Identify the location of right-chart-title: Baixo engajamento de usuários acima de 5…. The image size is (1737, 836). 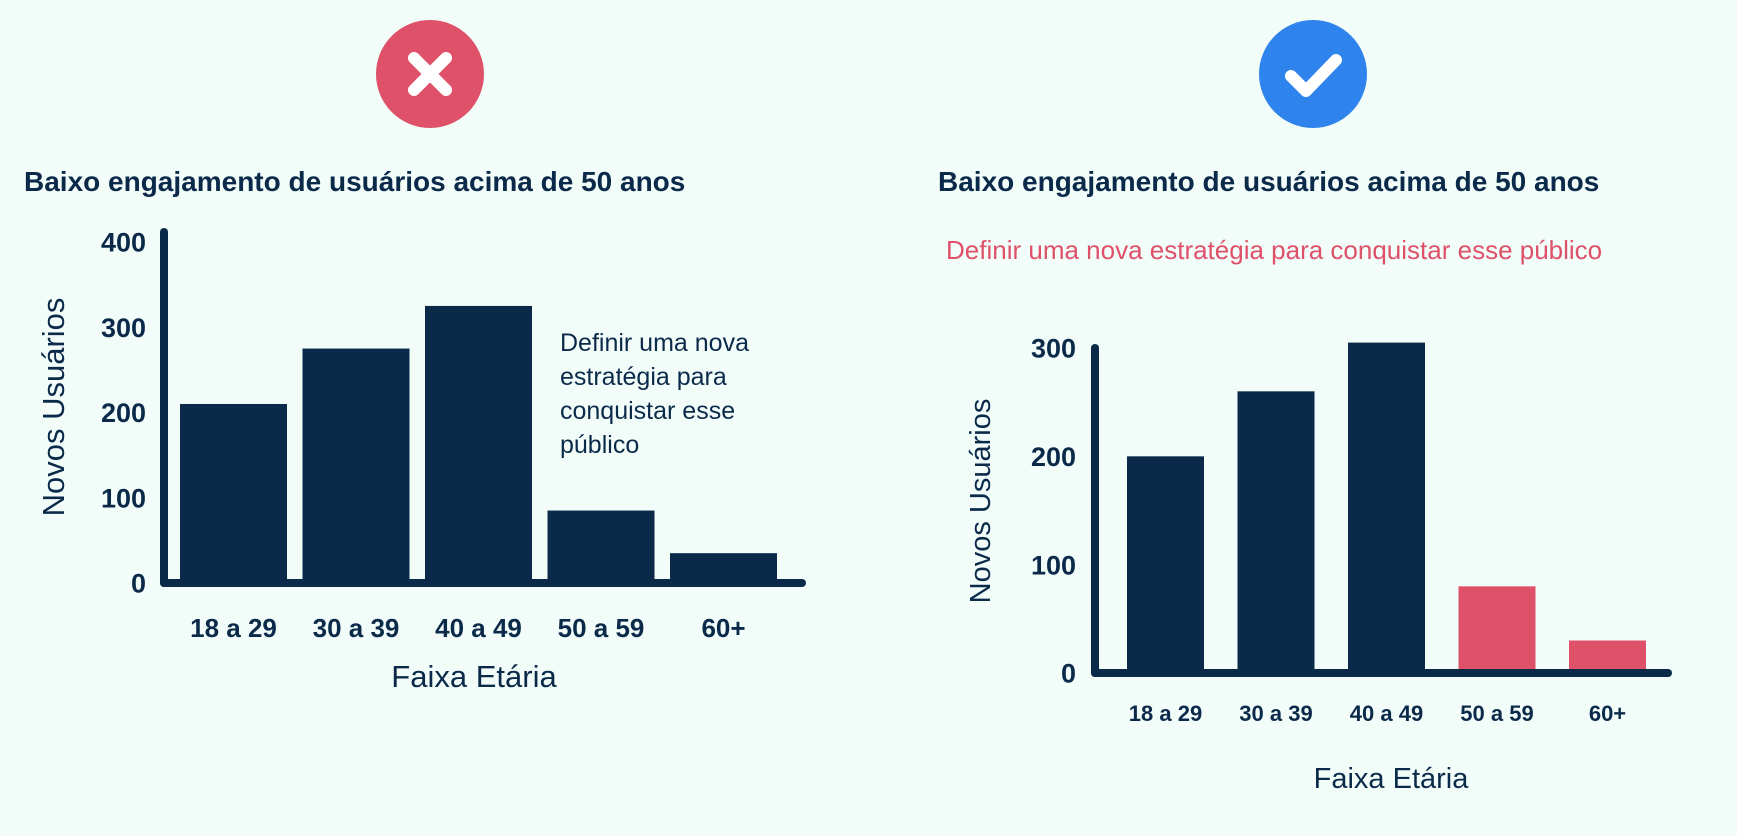
(1269, 181).